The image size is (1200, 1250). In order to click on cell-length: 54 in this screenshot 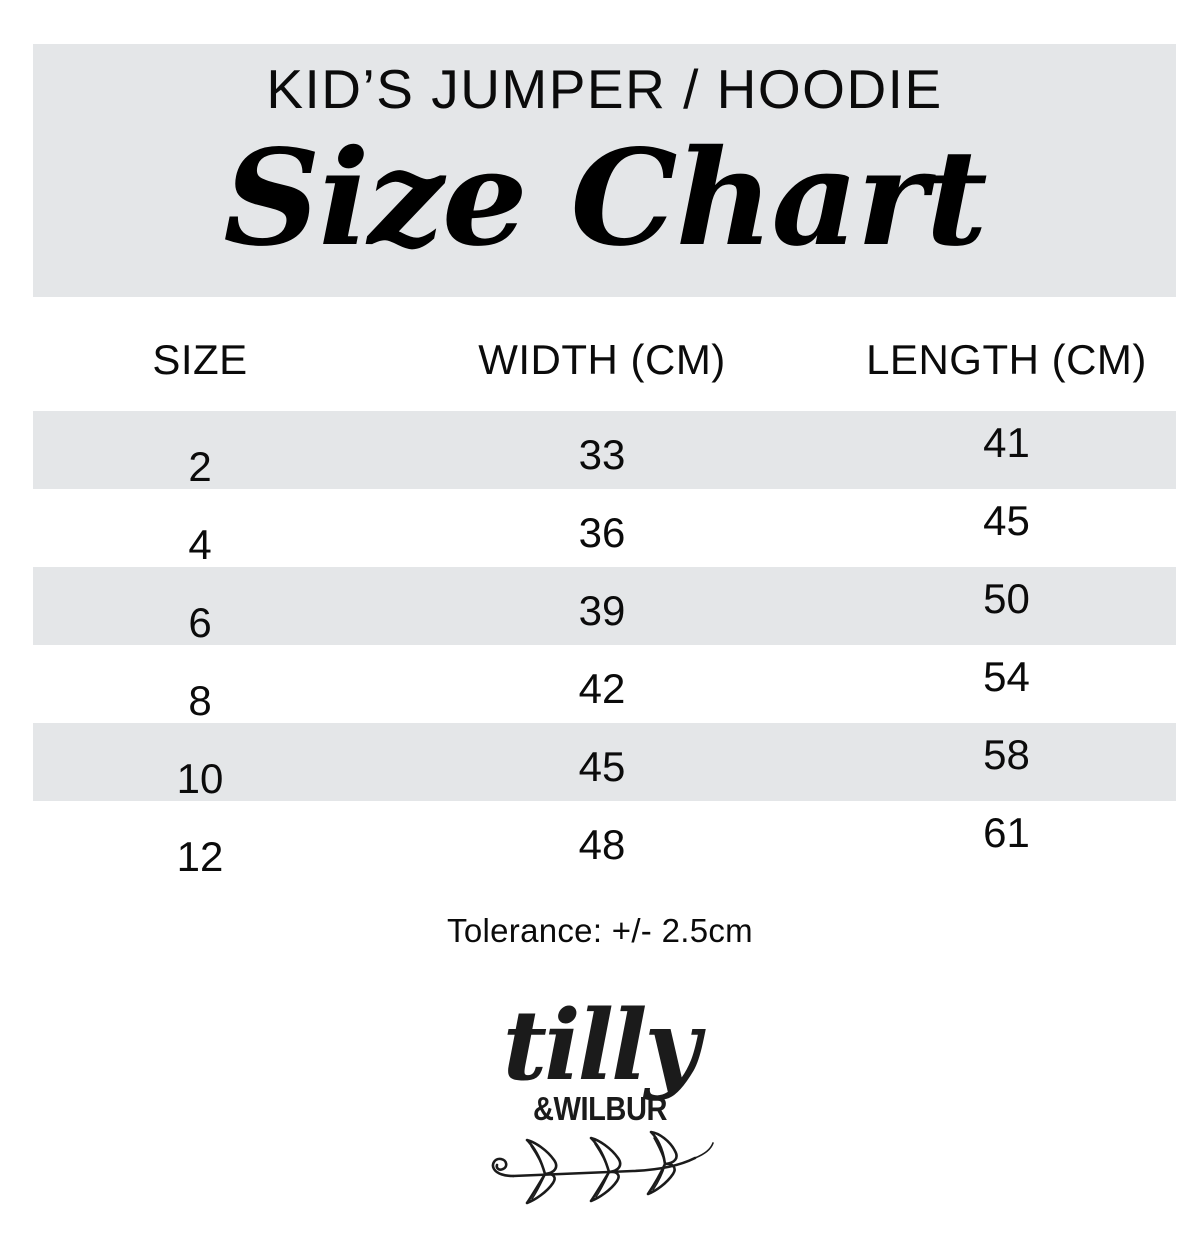, I will do `click(1006, 676)`.